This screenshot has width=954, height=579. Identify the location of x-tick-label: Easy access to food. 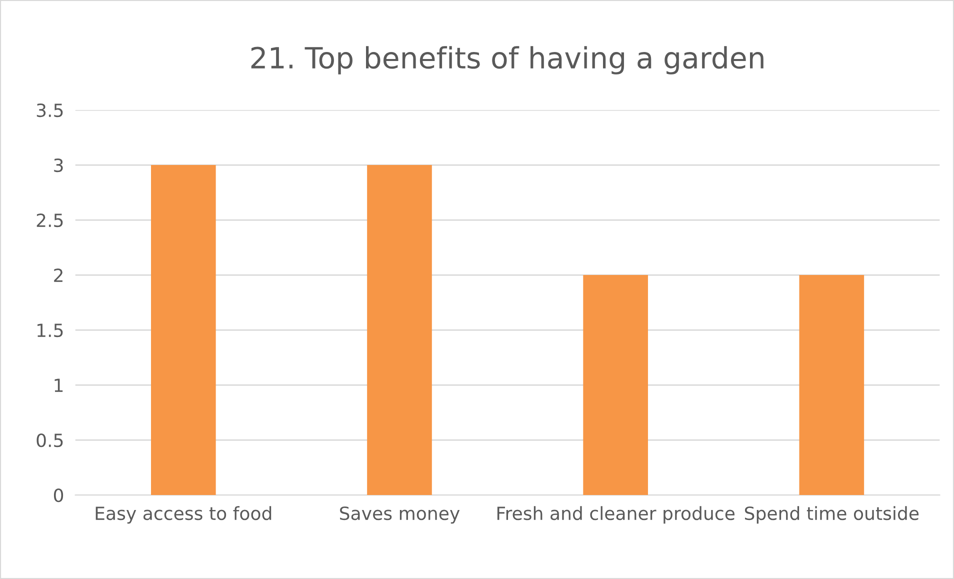
(184, 515).